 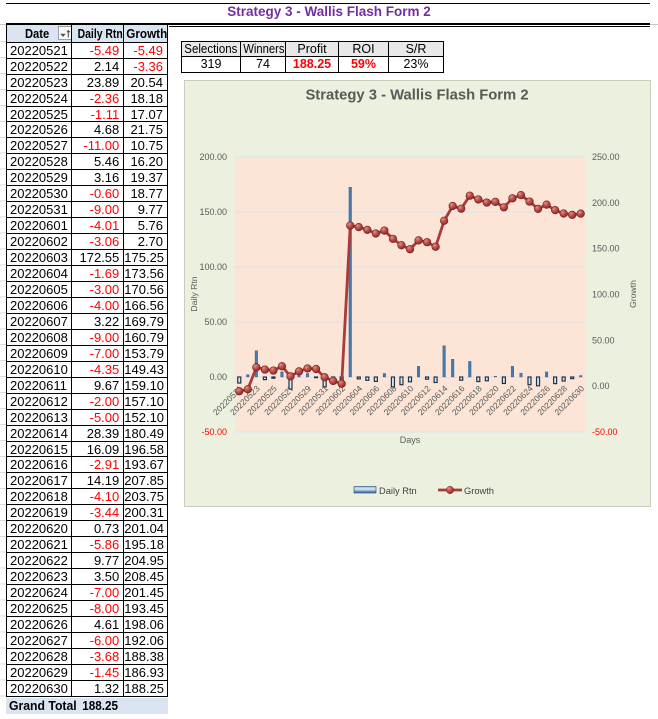 I want to click on svg-text: Days, so click(x=410, y=440).